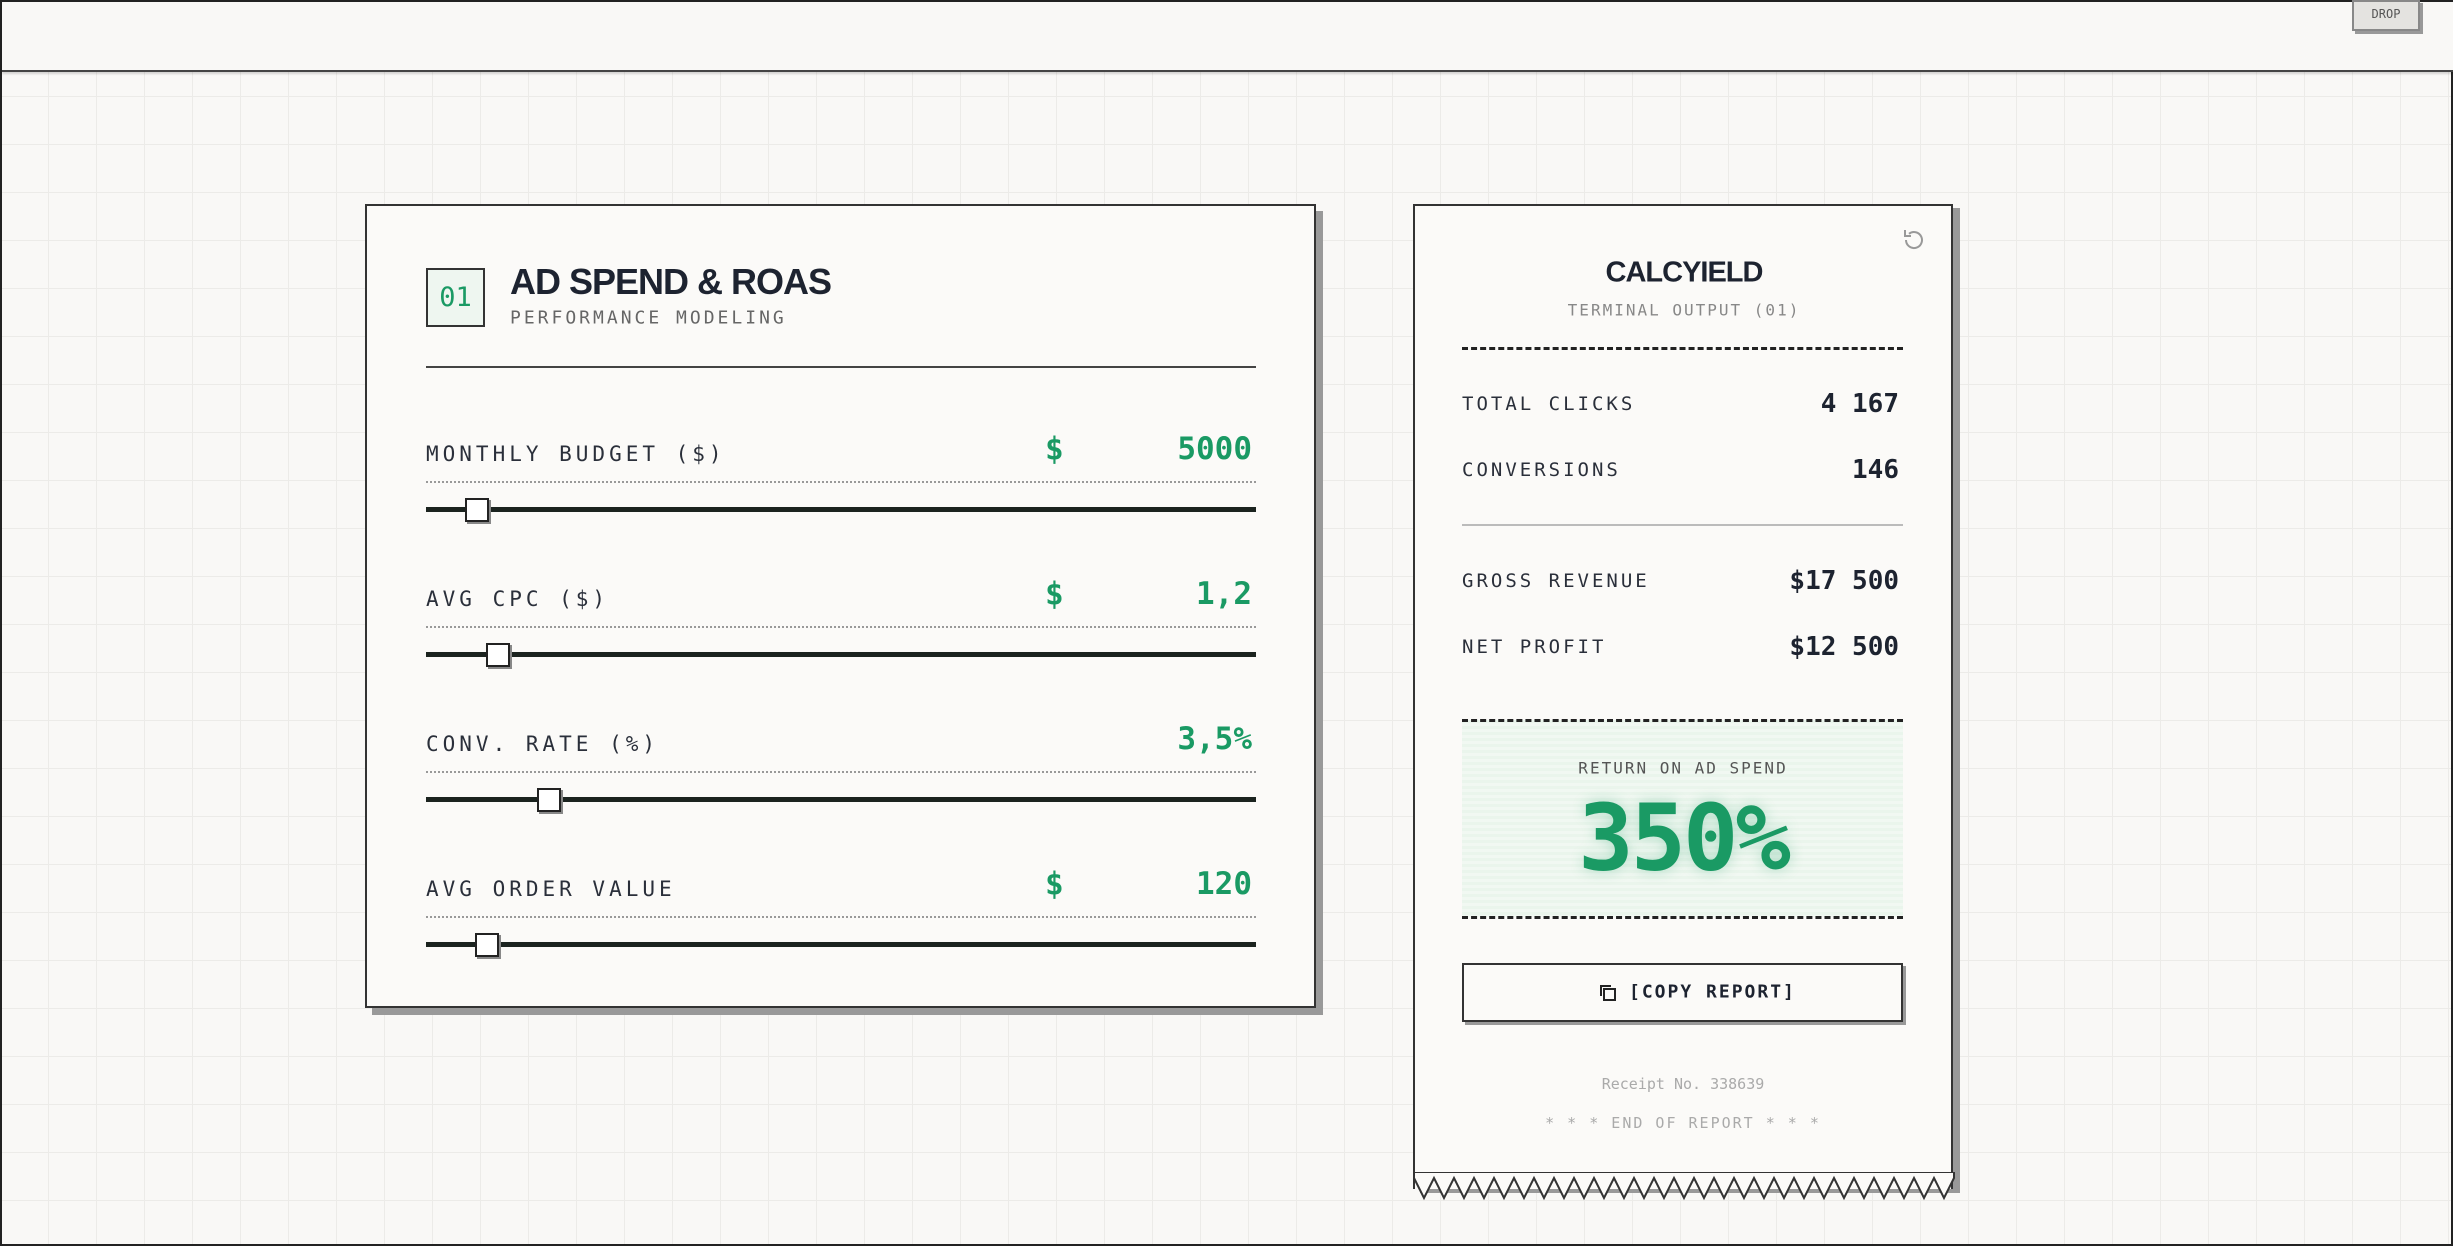 Image resolution: width=2453 pixels, height=1246 pixels. What do you see at coordinates (1859, 404) in the screenshot?
I see `row-value: 4 167` at bounding box center [1859, 404].